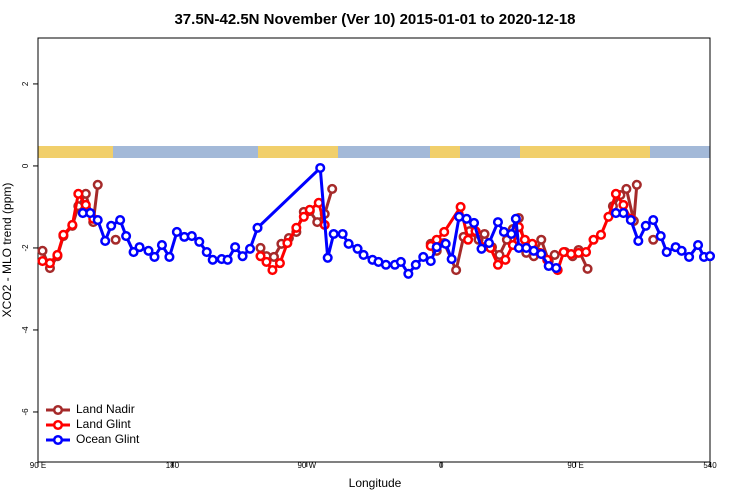 The width and height of the screenshot is (750, 500). Describe the element at coordinates (7, 250) in the screenshot. I see `y-axis-label: XCO2 - MLO trend (ppm)` at that location.